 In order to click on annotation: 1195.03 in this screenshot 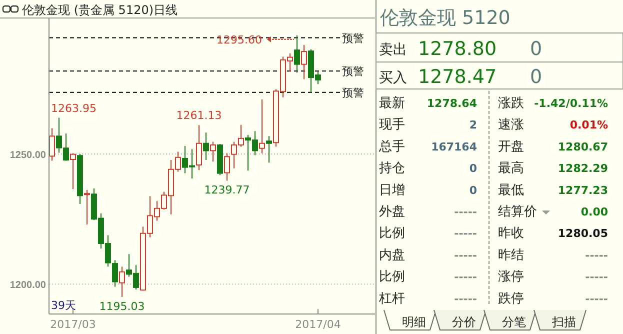, I will do `click(122, 307)`.